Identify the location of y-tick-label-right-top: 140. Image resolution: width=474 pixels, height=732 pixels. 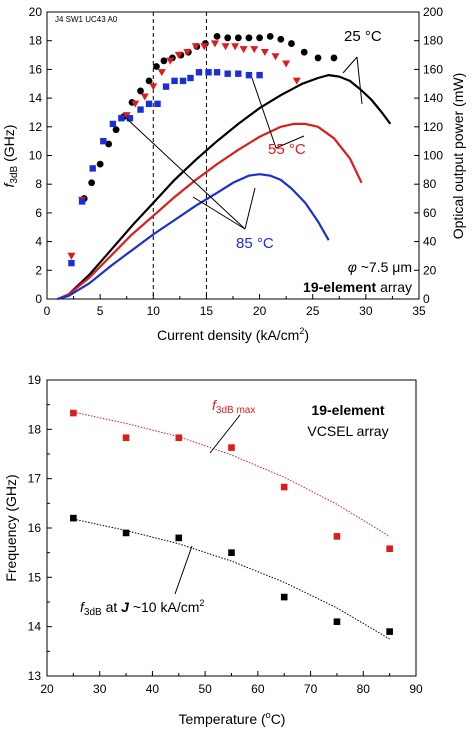
(433, 98).